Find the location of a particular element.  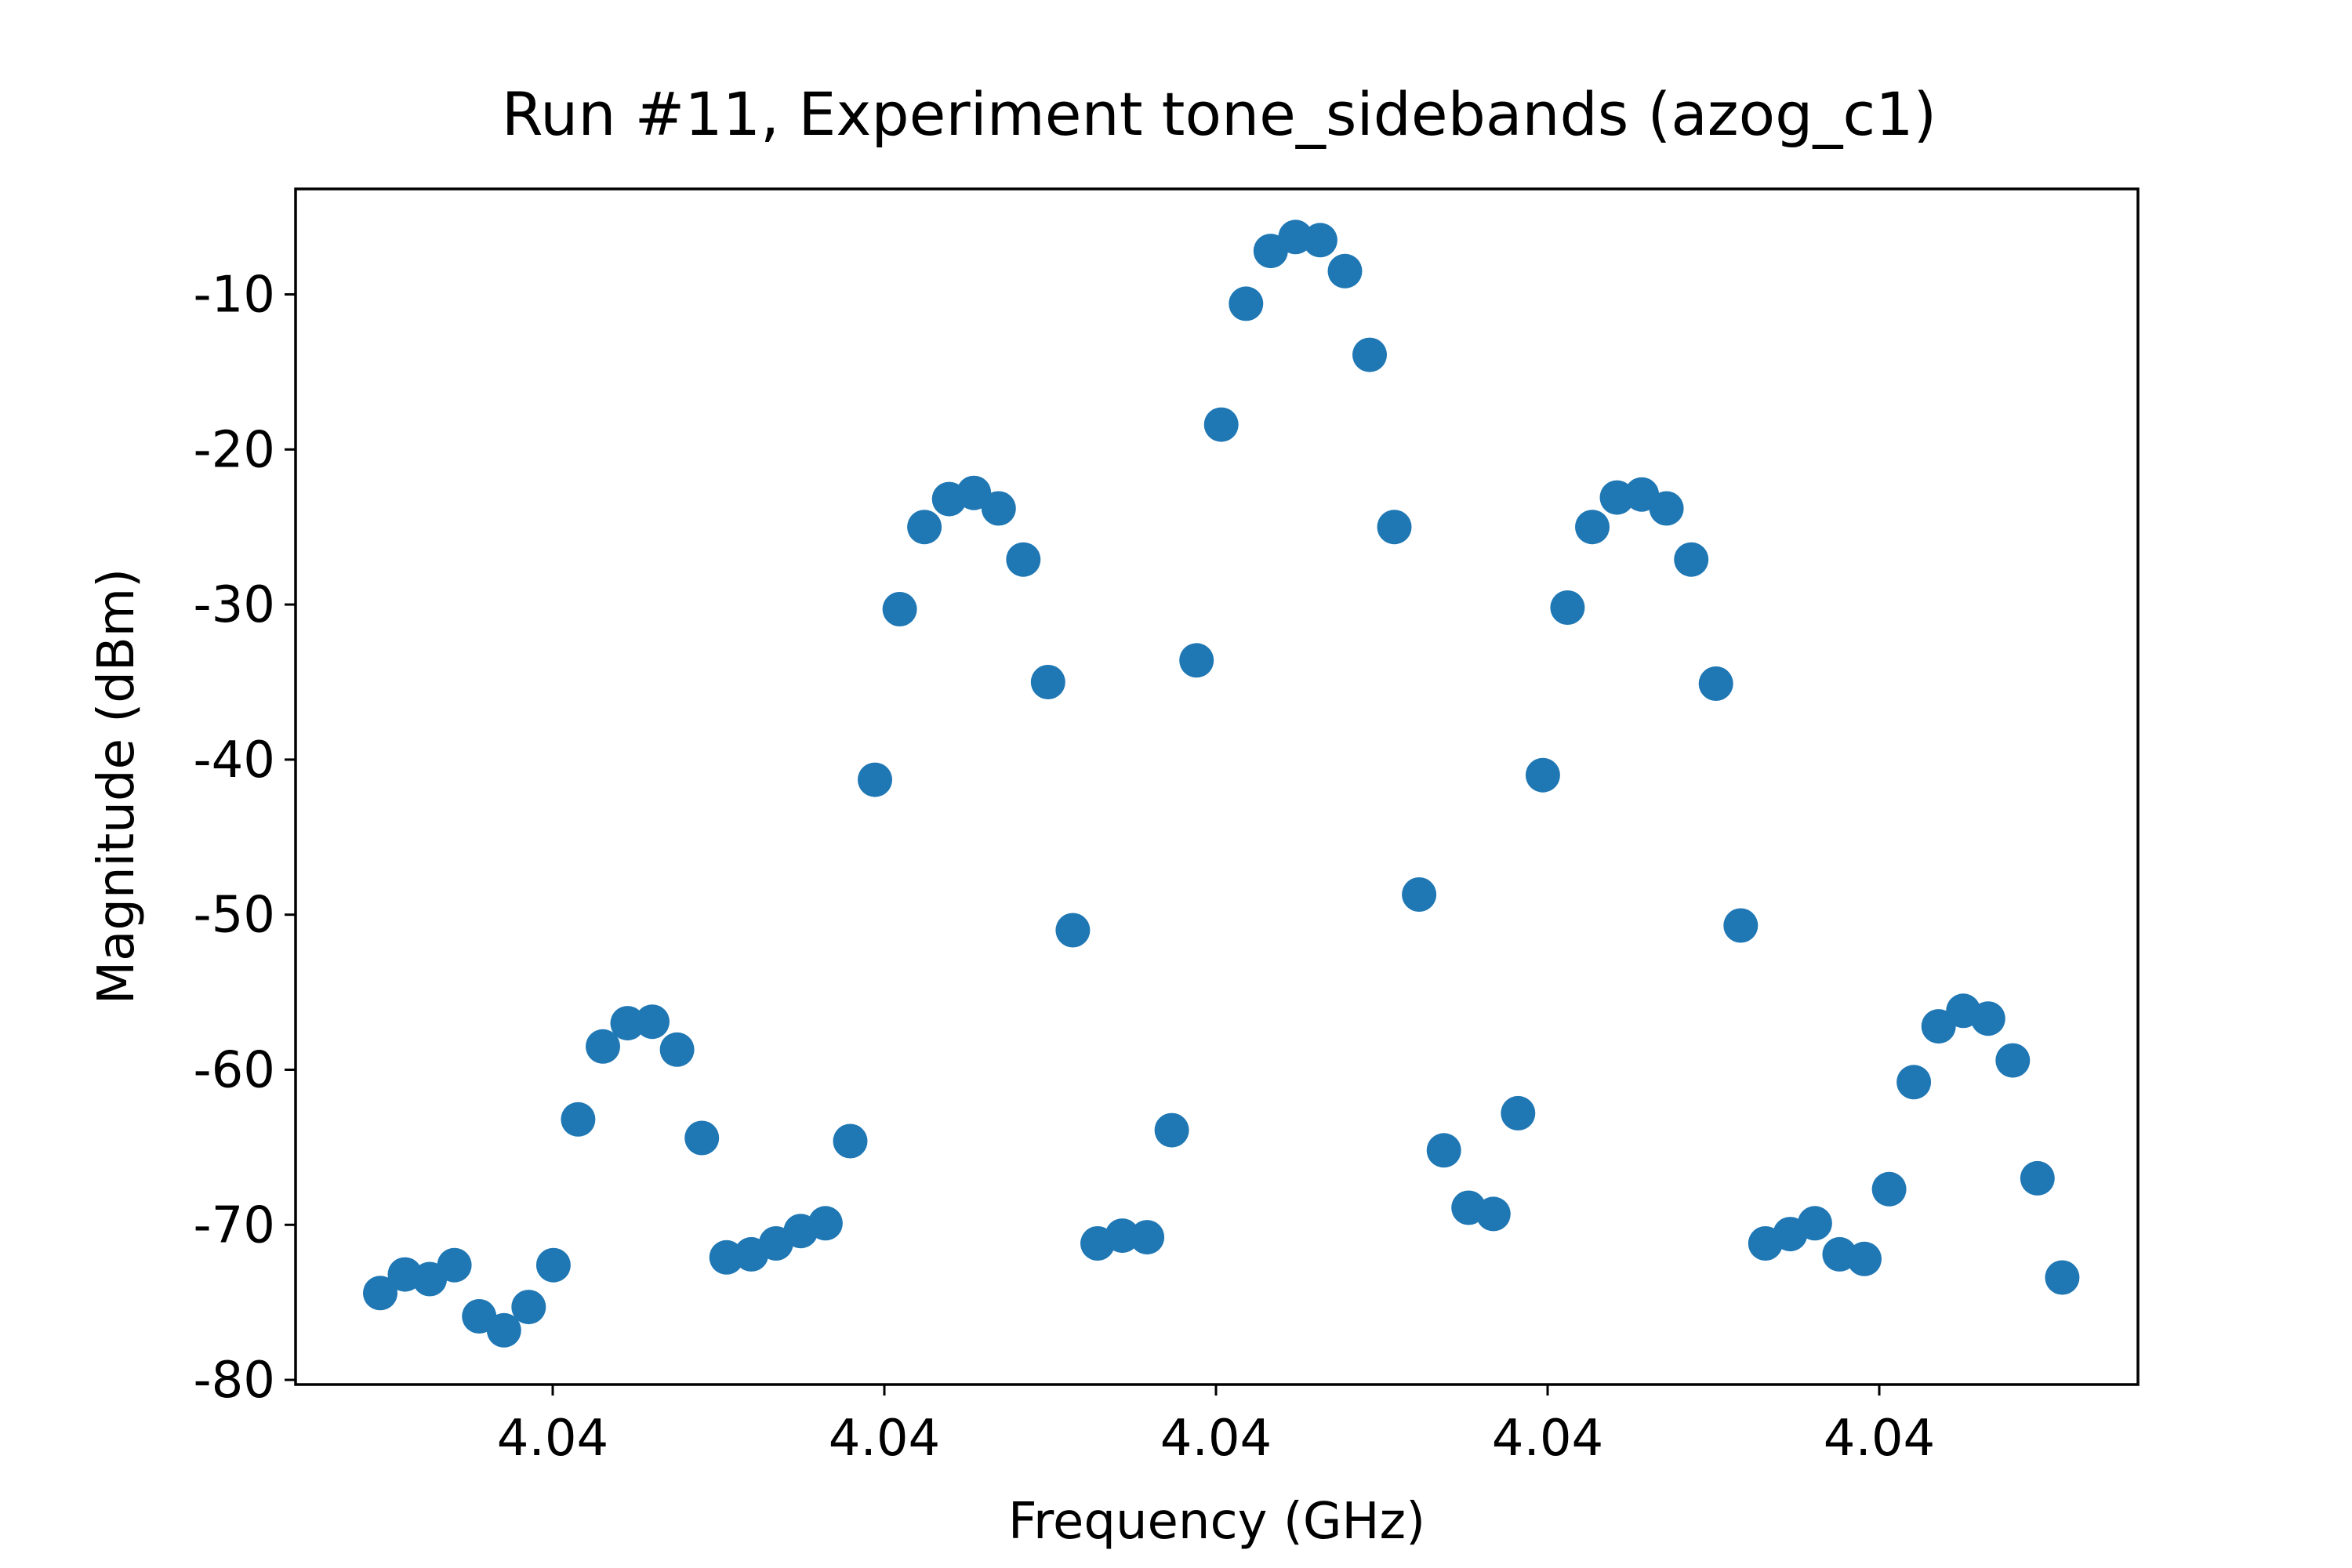

y-tick-label: -70 is located at coordinates (234, 1225).